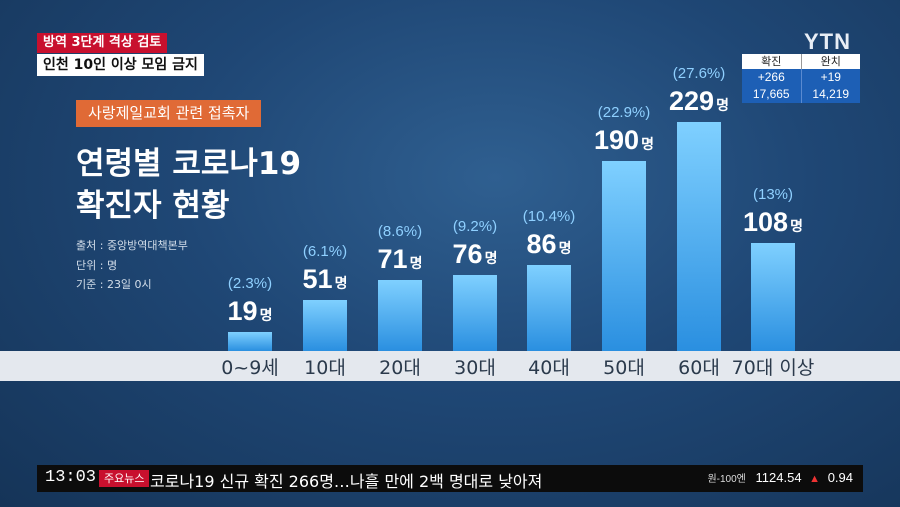 The width and height of the screenshot is (900, 507). What do you see at coordinates (400, 368) in the screenshot?
I see `category-label-2: 20대` at bounding box center [400, 368].